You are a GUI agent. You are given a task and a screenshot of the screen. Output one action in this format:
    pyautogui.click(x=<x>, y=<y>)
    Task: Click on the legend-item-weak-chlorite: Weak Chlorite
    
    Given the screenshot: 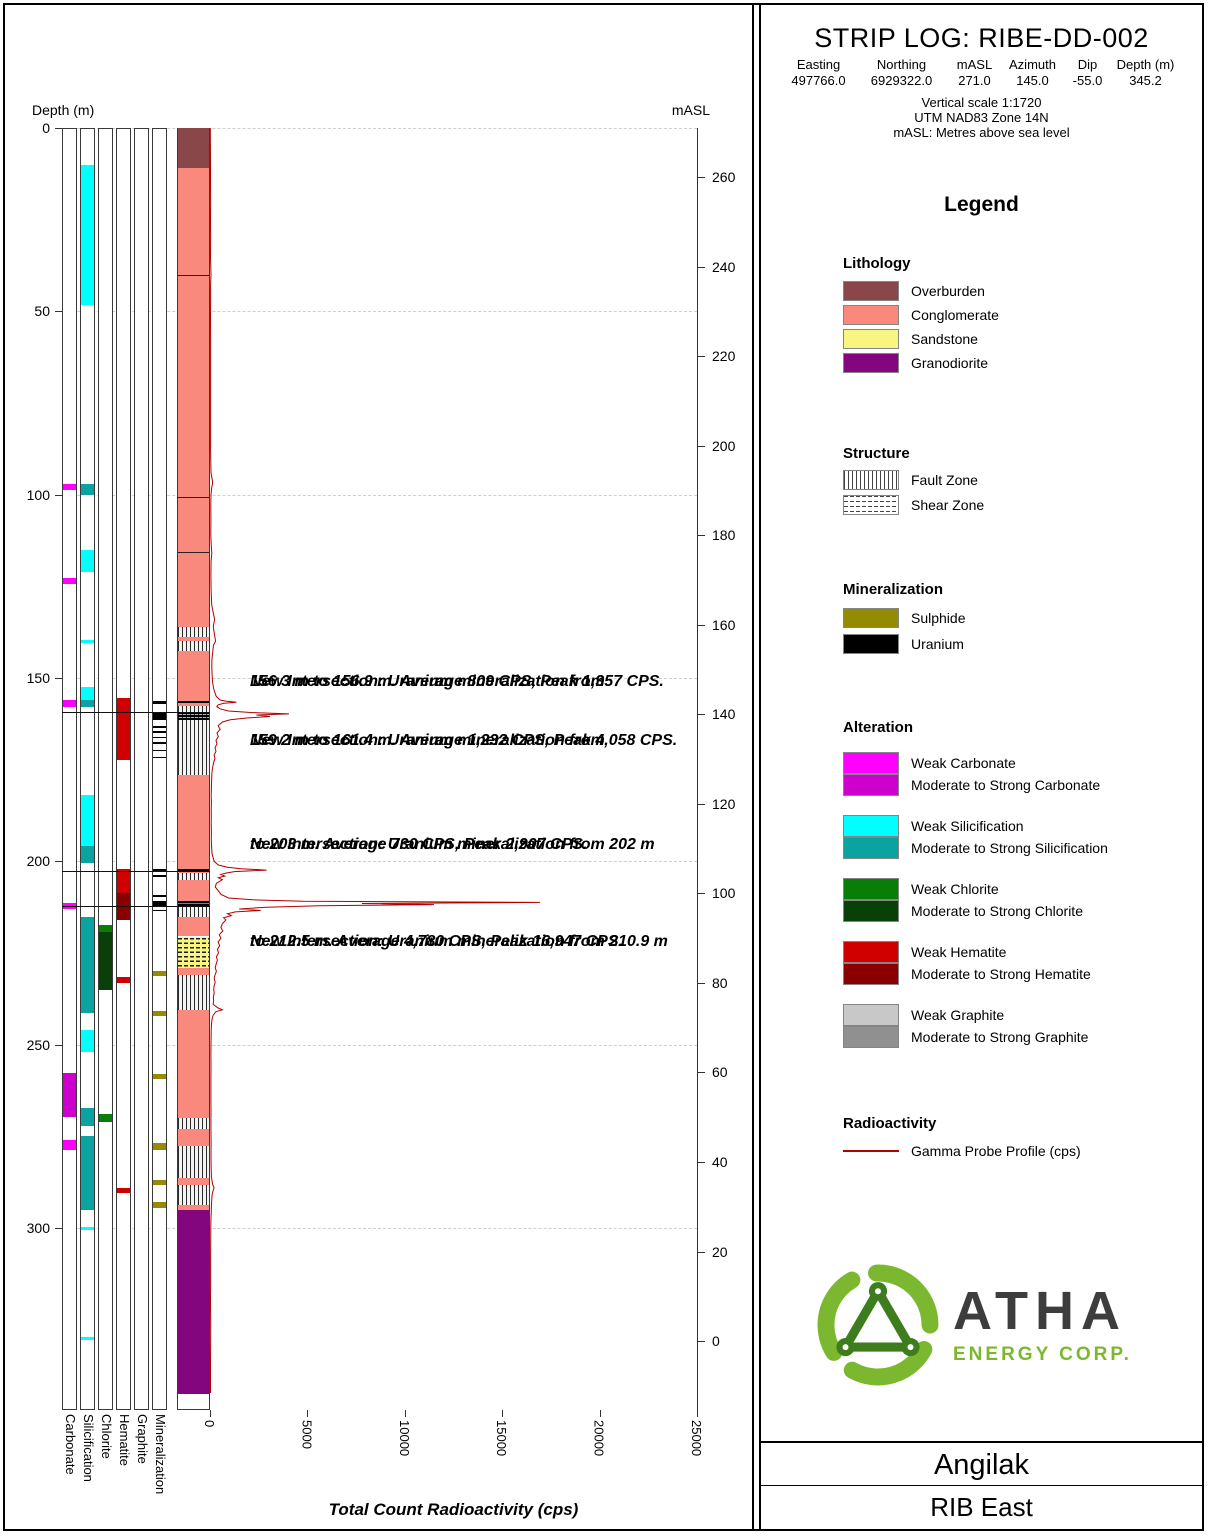 What is the action you would take?
    pyautogui.click(x=975, y=889)
    